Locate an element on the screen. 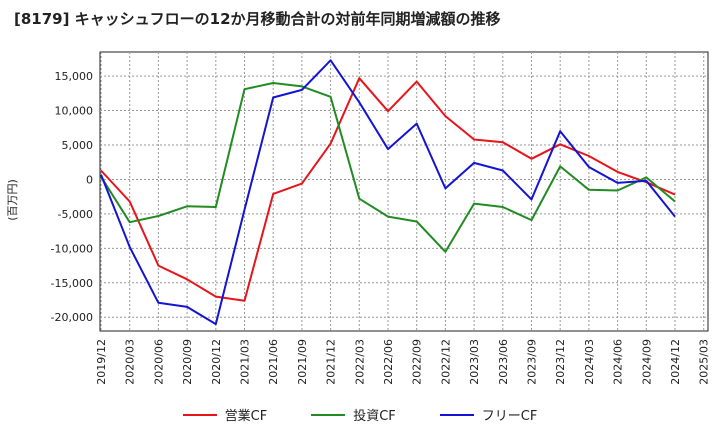 The width and height of the screenshot is (720, 440). x-tick-label: 2024/03 is located at coordinates (589, 362).